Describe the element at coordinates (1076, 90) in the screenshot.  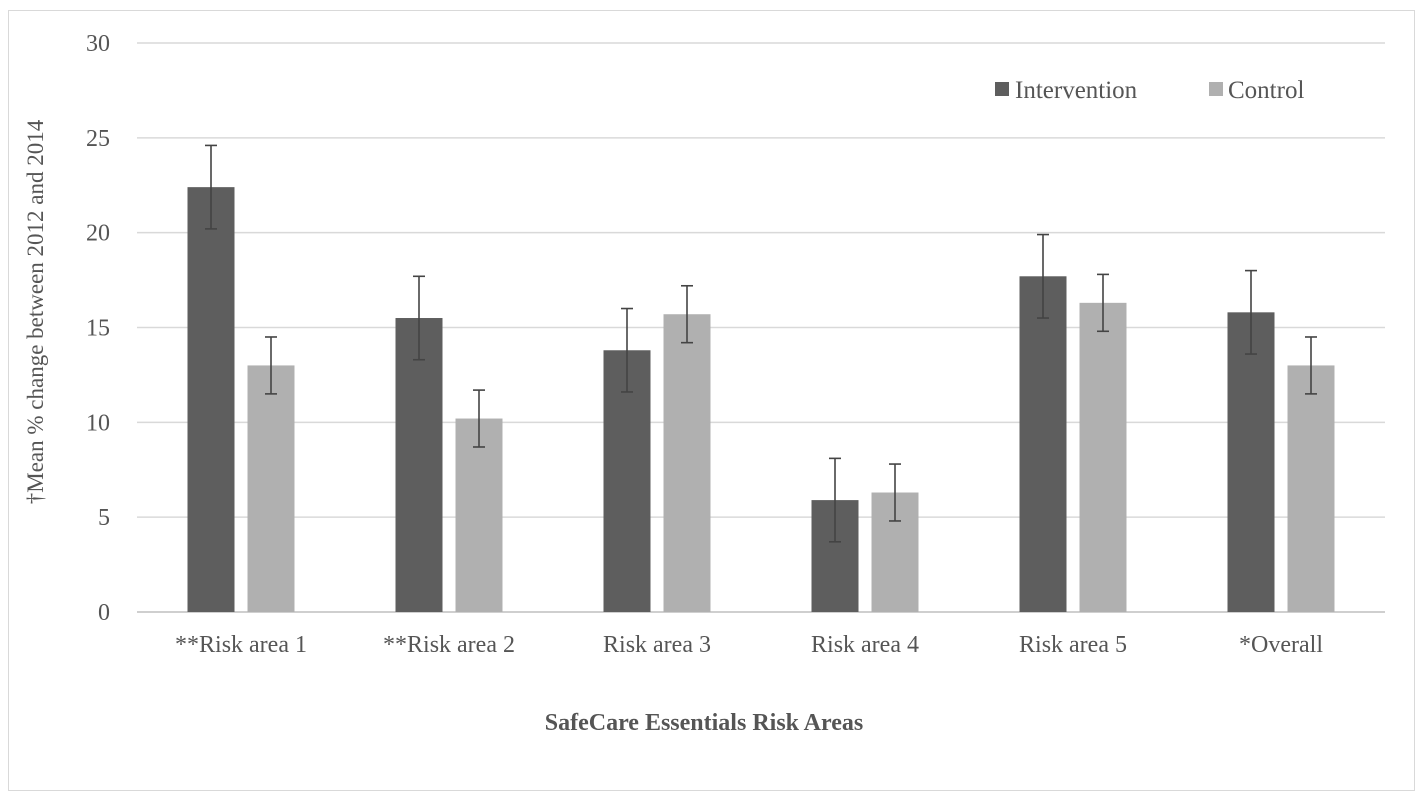
I see `legend-label-intervention: Intervention` at that location.